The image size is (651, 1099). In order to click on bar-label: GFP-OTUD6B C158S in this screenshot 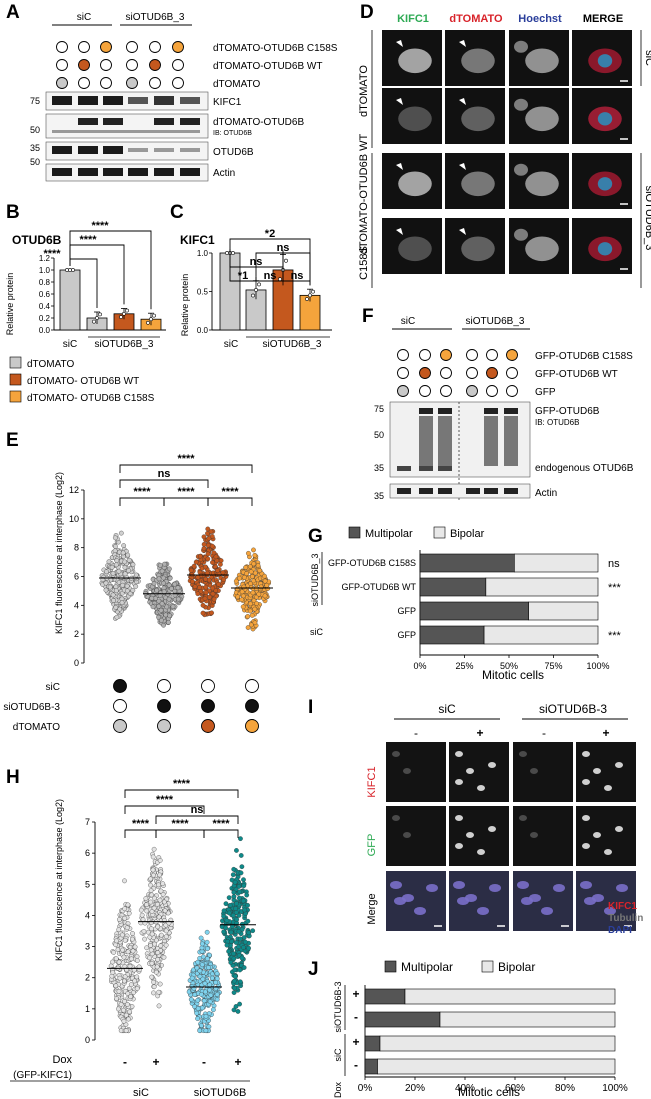, I will do `click(372, 563)`.